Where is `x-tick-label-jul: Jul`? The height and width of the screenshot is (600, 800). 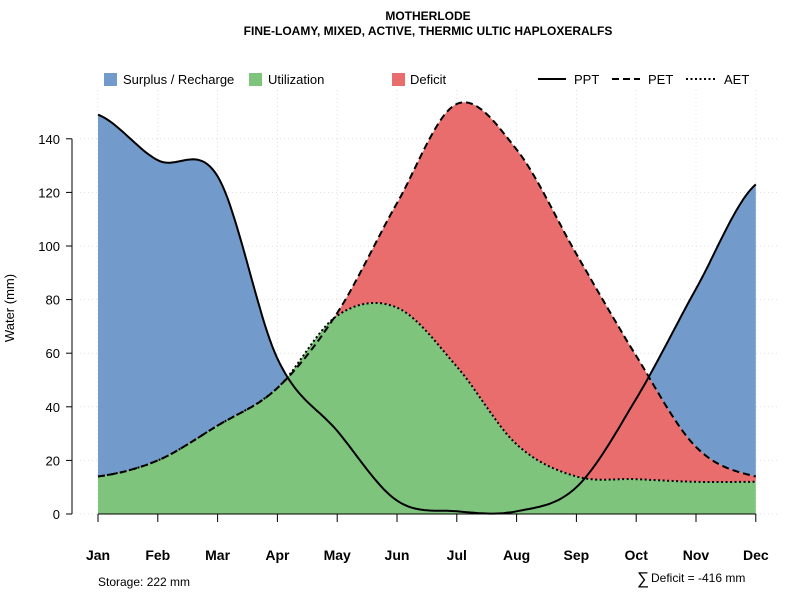
x-tick-label-jul: Jul is located at coordinates (457, 555).